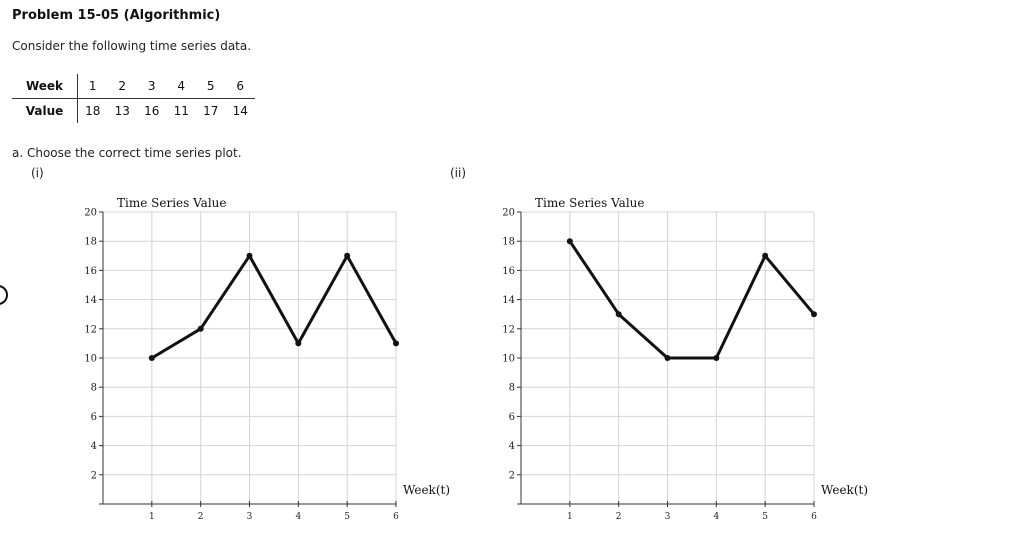 Image resolution: width=1024 pixels, height=553 pixels. Describe the element at coordinates (92, 86) in the screenshot. I see `week-cell: 1` at that location.